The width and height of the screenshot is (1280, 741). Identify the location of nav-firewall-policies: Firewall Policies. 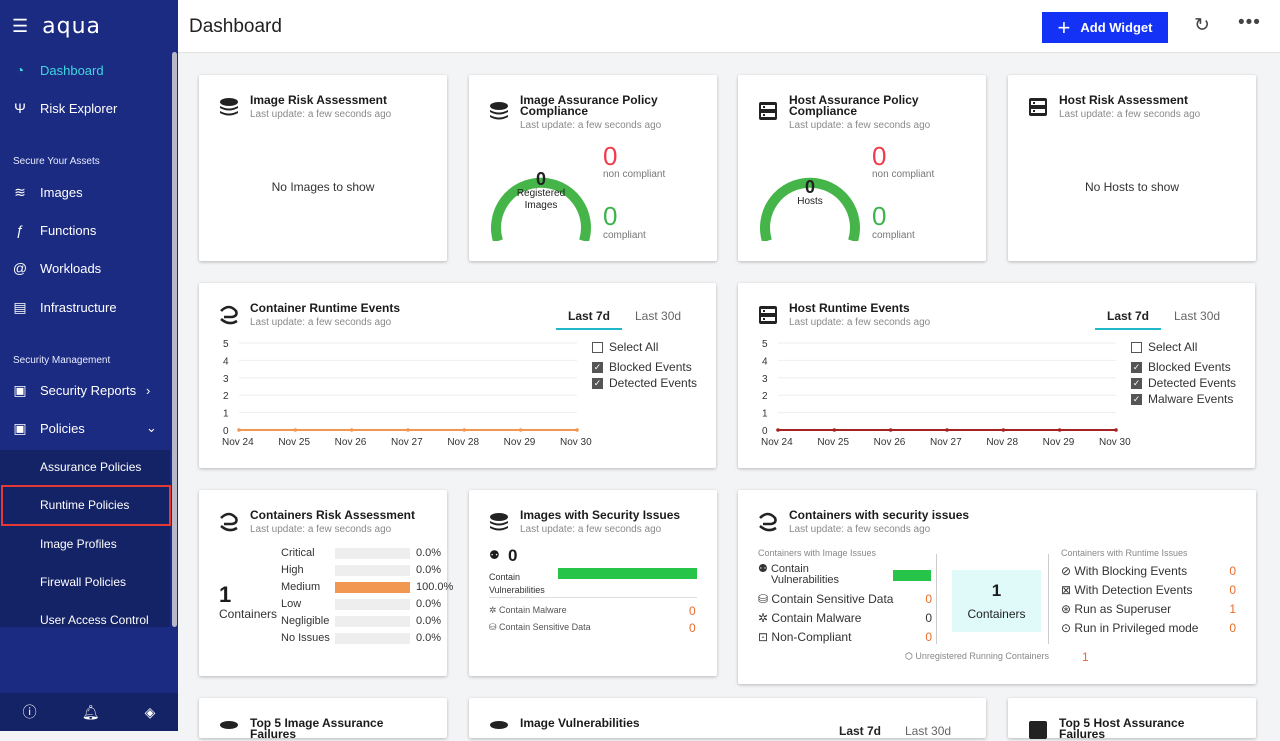
(83, 582).